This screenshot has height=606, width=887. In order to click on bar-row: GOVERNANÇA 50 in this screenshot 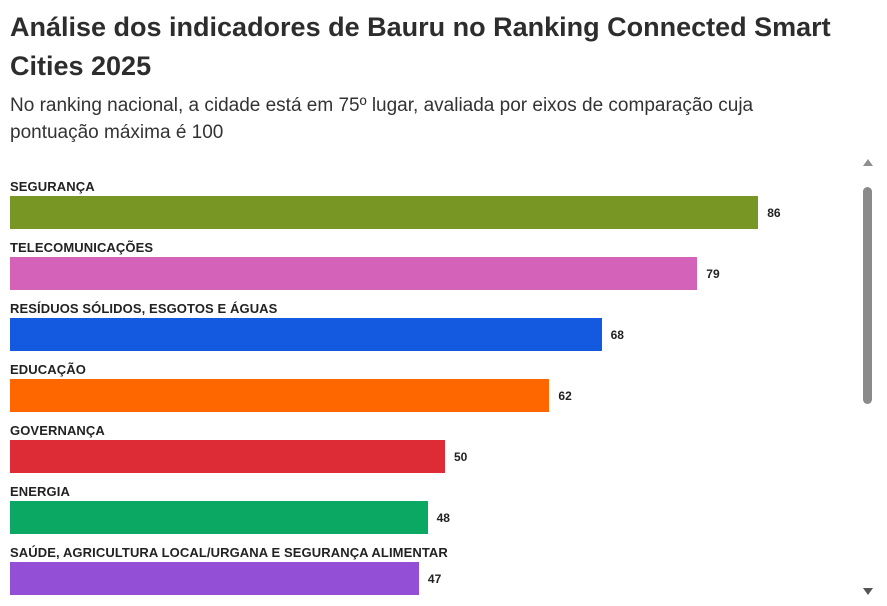, I will do `click(435, 444)`.